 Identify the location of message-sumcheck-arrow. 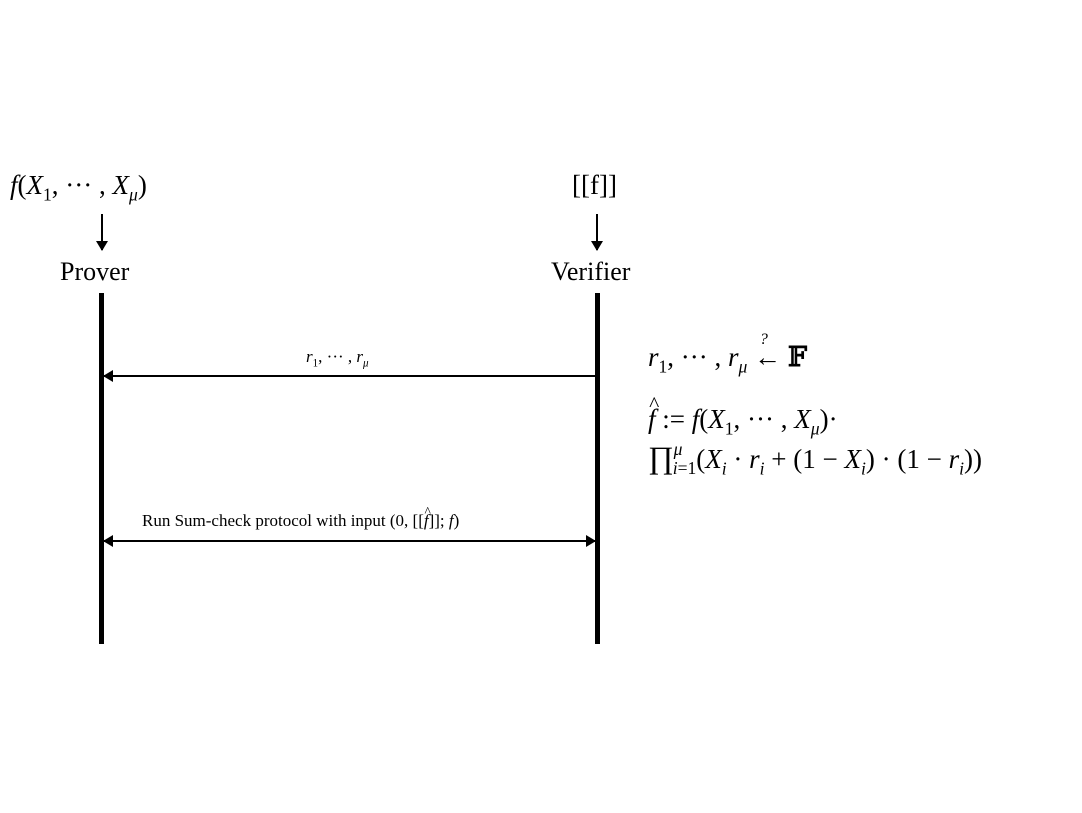
(349, 541).